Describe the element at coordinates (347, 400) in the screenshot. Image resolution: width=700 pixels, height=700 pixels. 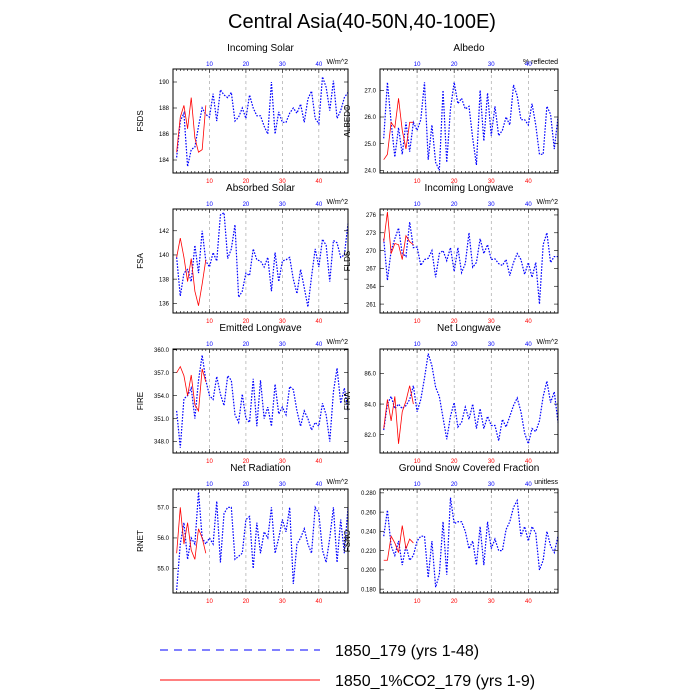
I see `panel-fira-ylabel: FIRA` at that location.